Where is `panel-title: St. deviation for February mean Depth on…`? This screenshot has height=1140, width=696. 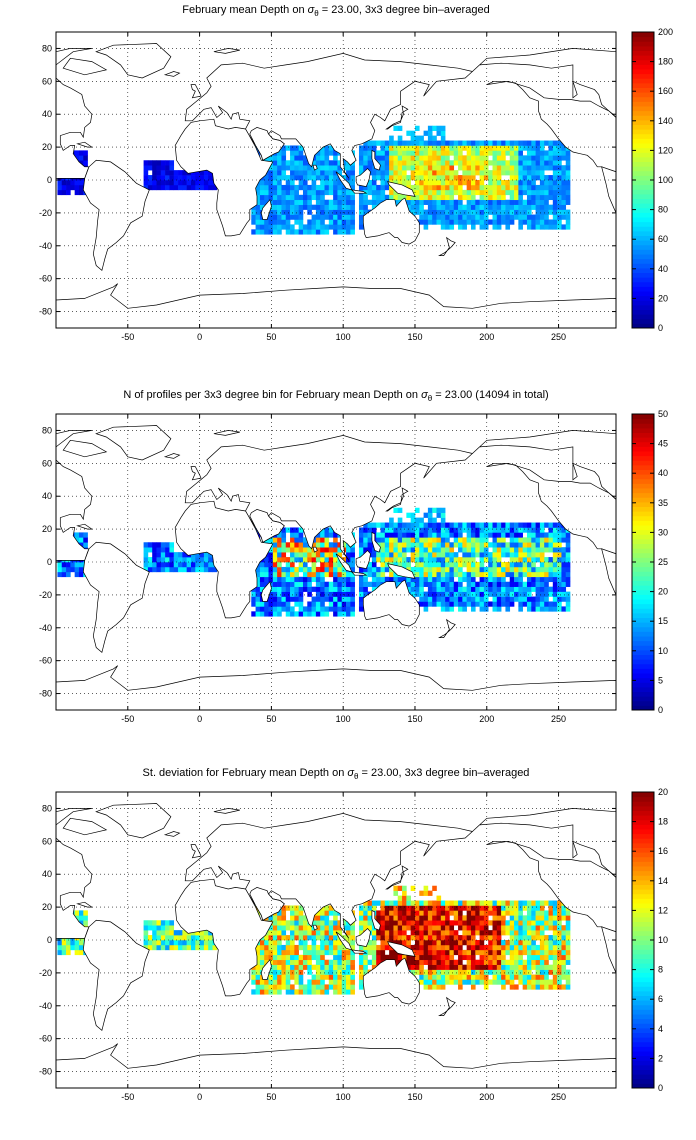
panel-title: St. deviation for February mean Depth on… is located at coordinates (336, 774).